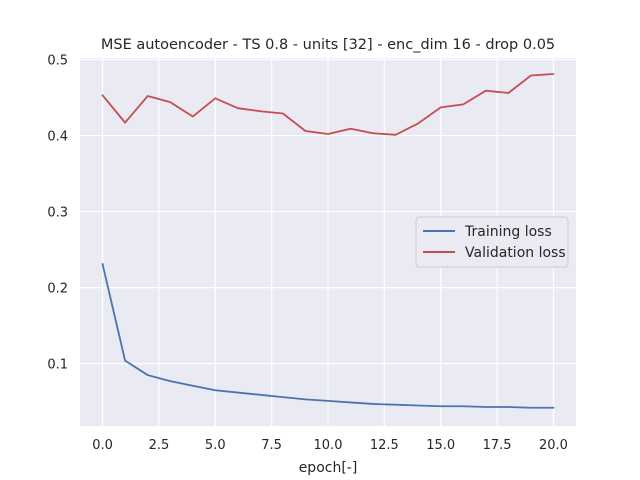  I want to click on x-tick-label: 5.0, so click(215, 445).